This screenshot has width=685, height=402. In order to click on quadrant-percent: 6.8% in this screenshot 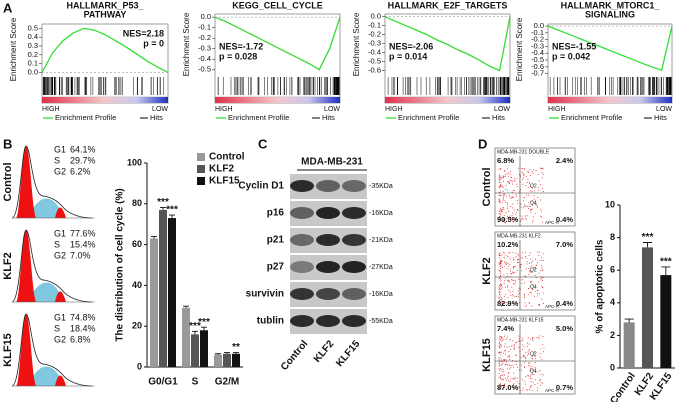, I will do `click(505, 160)`.